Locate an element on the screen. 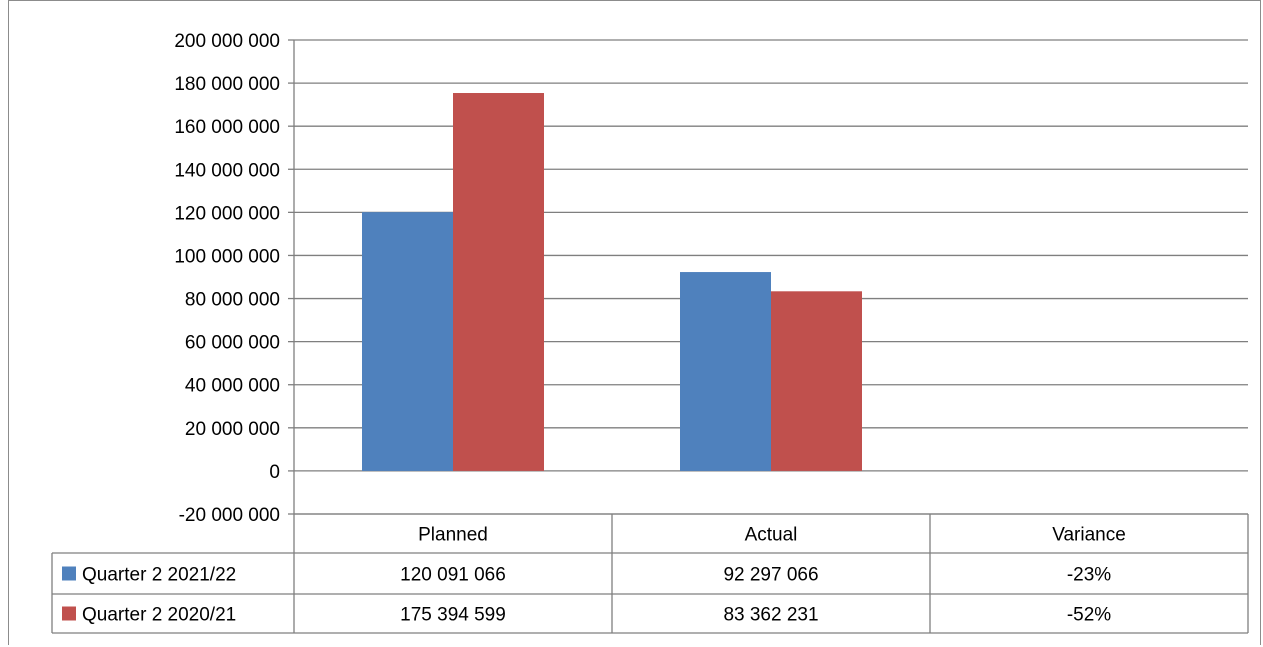 The width and height of the screenshot is (1263, 647). legend-label: Quarter 2 2021/22 is located at coordinates (159, 575).